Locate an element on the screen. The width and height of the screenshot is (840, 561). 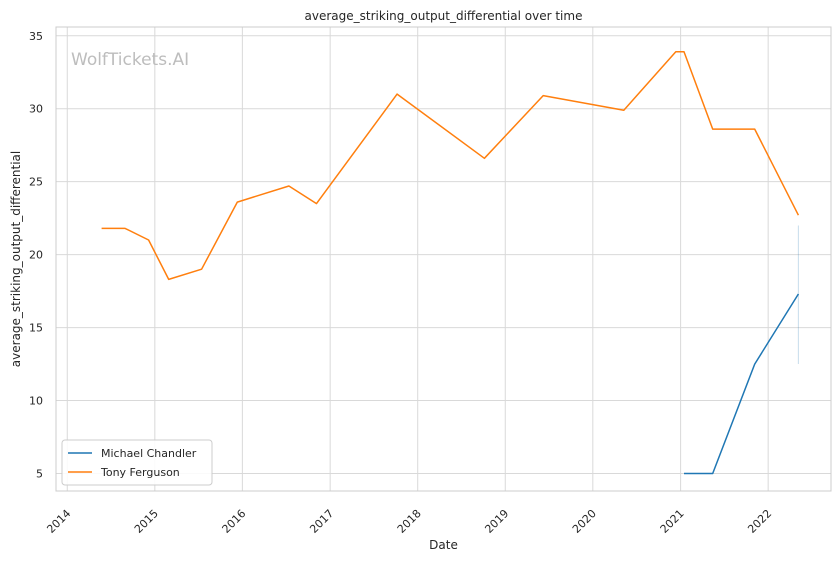
x-tick-label: 2017 is located at coordinates (321, 521).